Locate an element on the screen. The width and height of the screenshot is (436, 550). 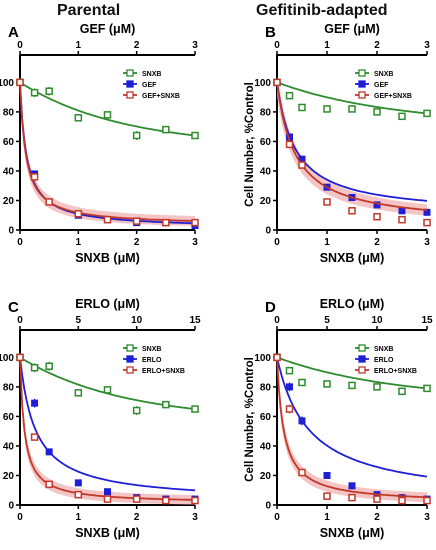
header-parental: Parental is located at coordinates (89, 10).